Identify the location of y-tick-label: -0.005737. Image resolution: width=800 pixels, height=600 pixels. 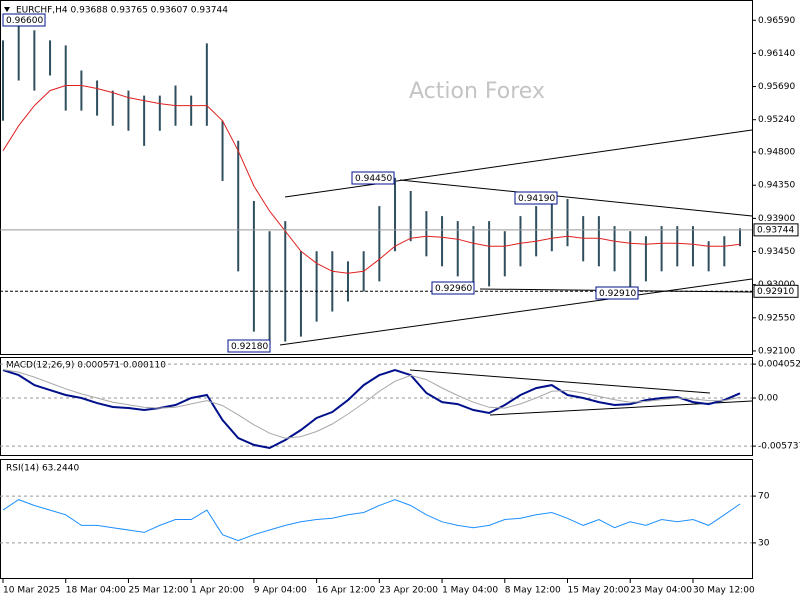
(779, 447).